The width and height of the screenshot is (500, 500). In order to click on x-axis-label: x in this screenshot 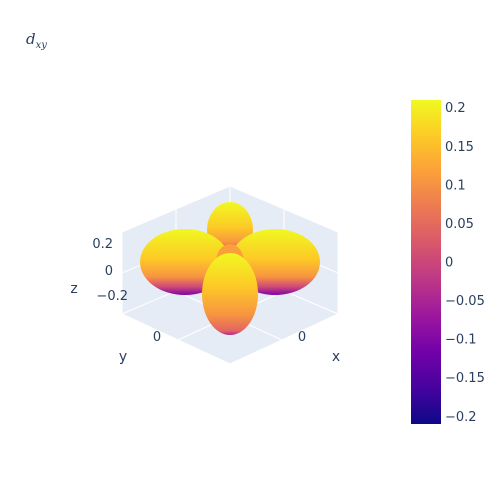, I will do `click(336, 357)`.